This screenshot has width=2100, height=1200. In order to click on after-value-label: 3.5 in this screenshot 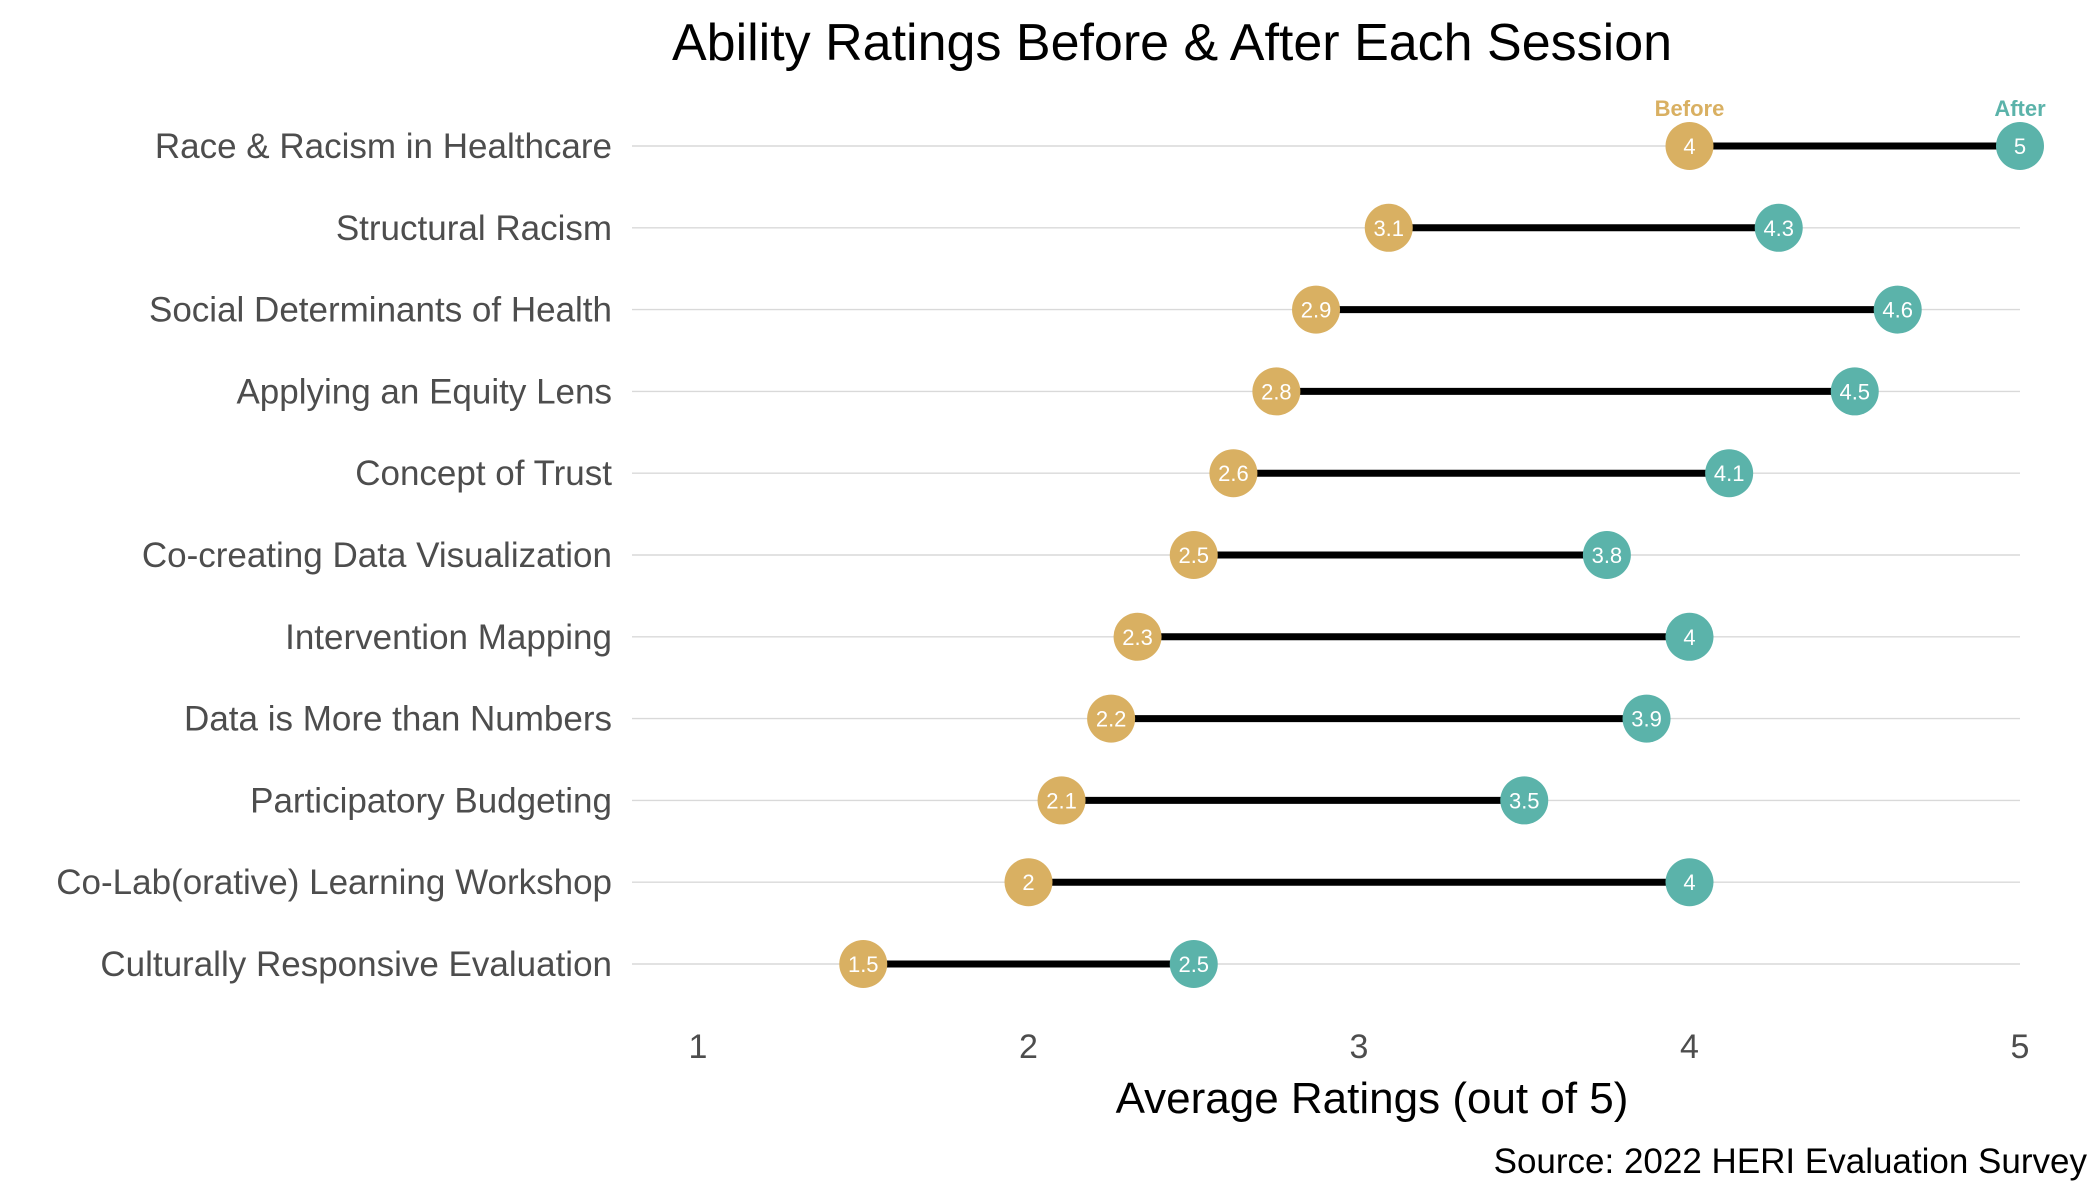, I will do `click(1524, 800)`.